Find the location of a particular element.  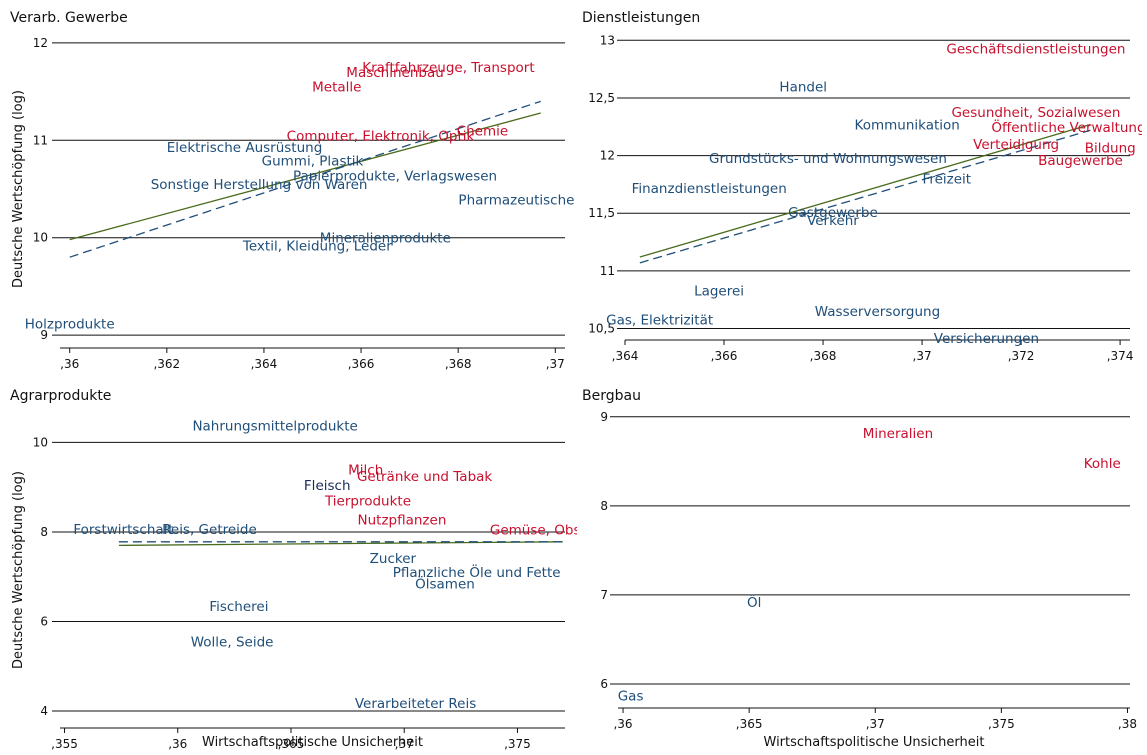

point-label: Verarbeiteter Reis is located at coordinates (415, 704).